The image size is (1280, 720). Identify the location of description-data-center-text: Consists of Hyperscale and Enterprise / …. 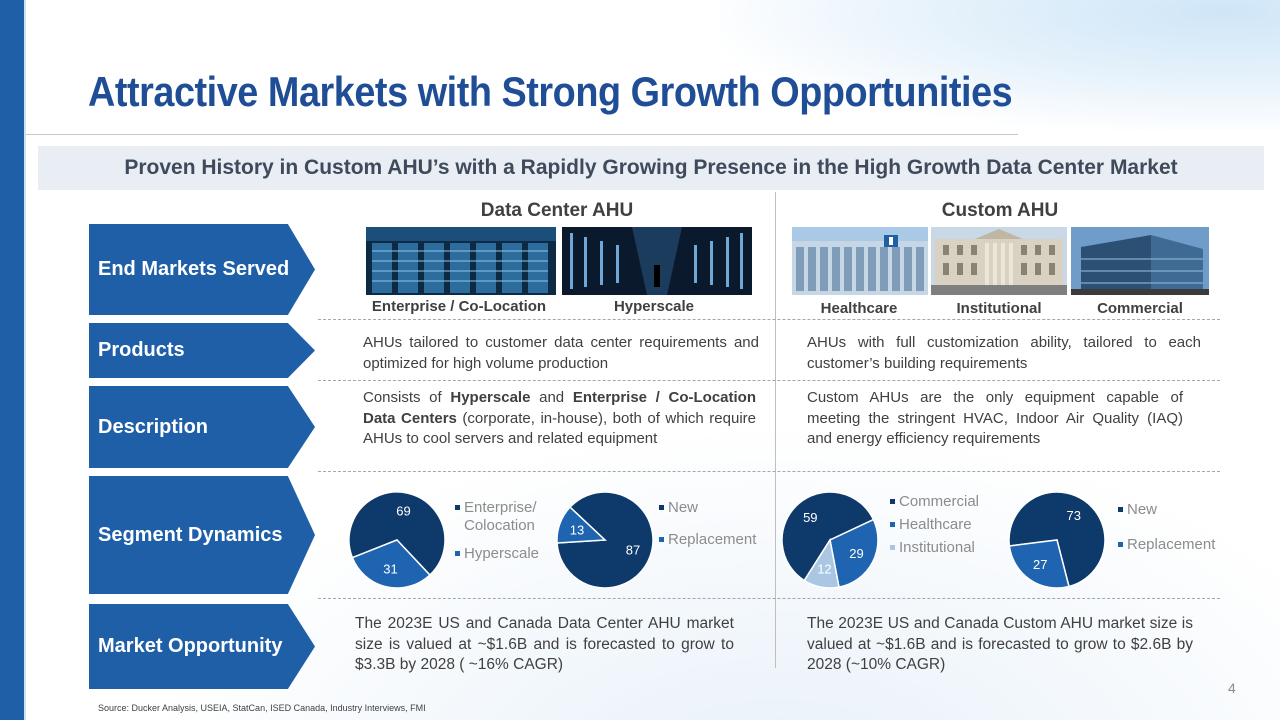
(559, 418).